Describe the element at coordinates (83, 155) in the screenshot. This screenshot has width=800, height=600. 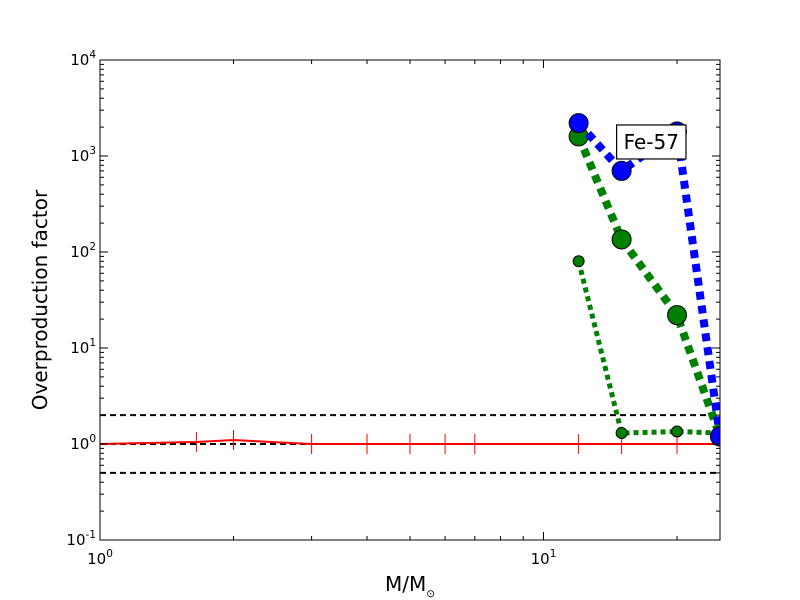
I see `y-tick-label-4: 10³` at that location.